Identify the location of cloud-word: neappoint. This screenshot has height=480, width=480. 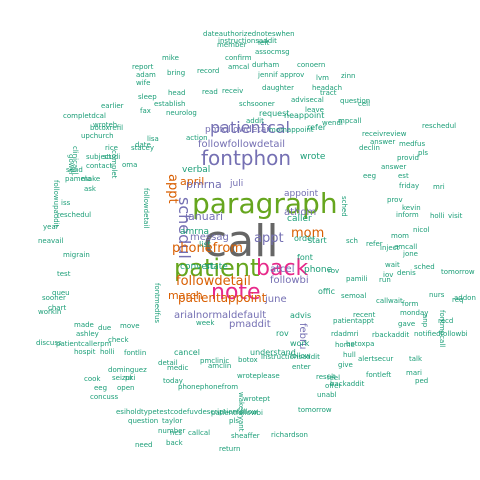
(304, 115).